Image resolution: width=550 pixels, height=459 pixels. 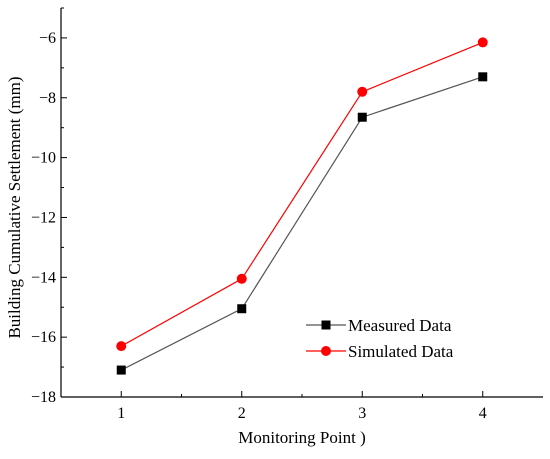 I want to click on y-tick-label: −14, so click(x=43, y=277).